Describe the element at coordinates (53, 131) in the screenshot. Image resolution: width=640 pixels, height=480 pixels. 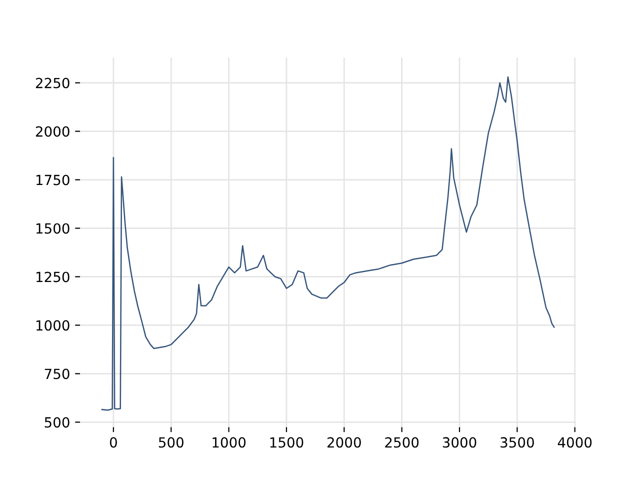
I see `y-tick-label: 2000` at that location.